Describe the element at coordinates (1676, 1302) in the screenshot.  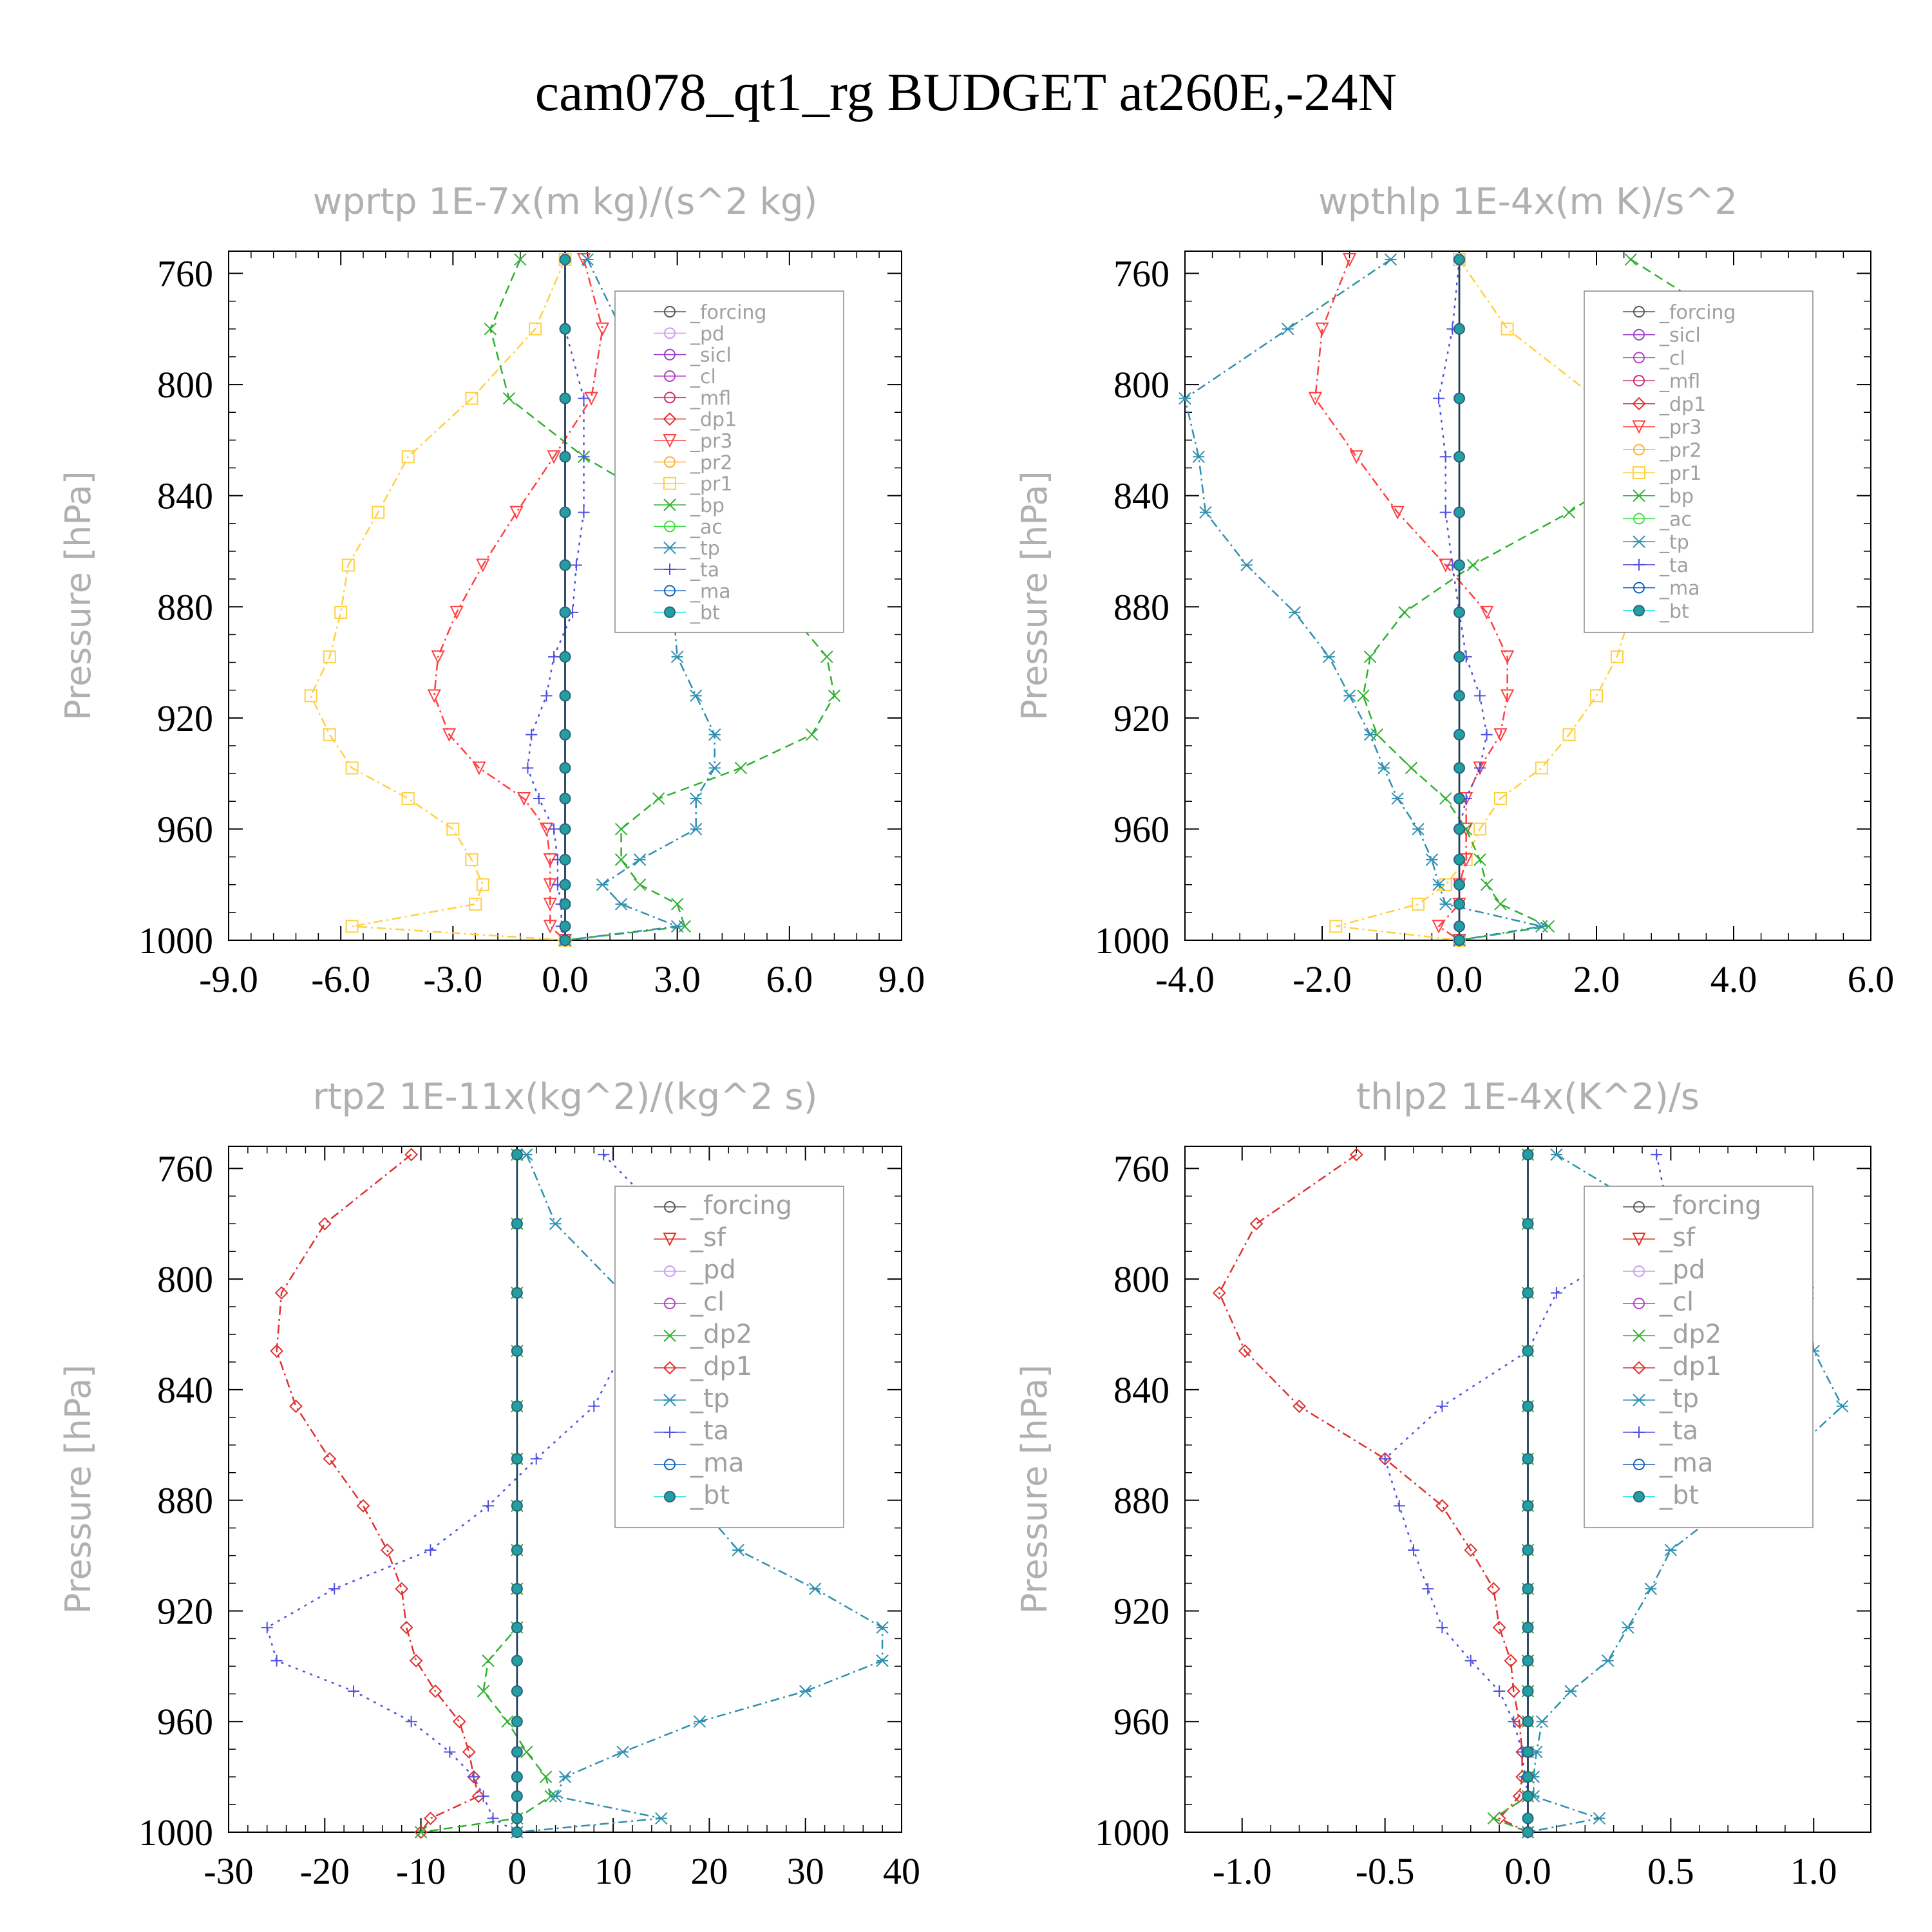
I see `legend-entry: _cl` at that location.